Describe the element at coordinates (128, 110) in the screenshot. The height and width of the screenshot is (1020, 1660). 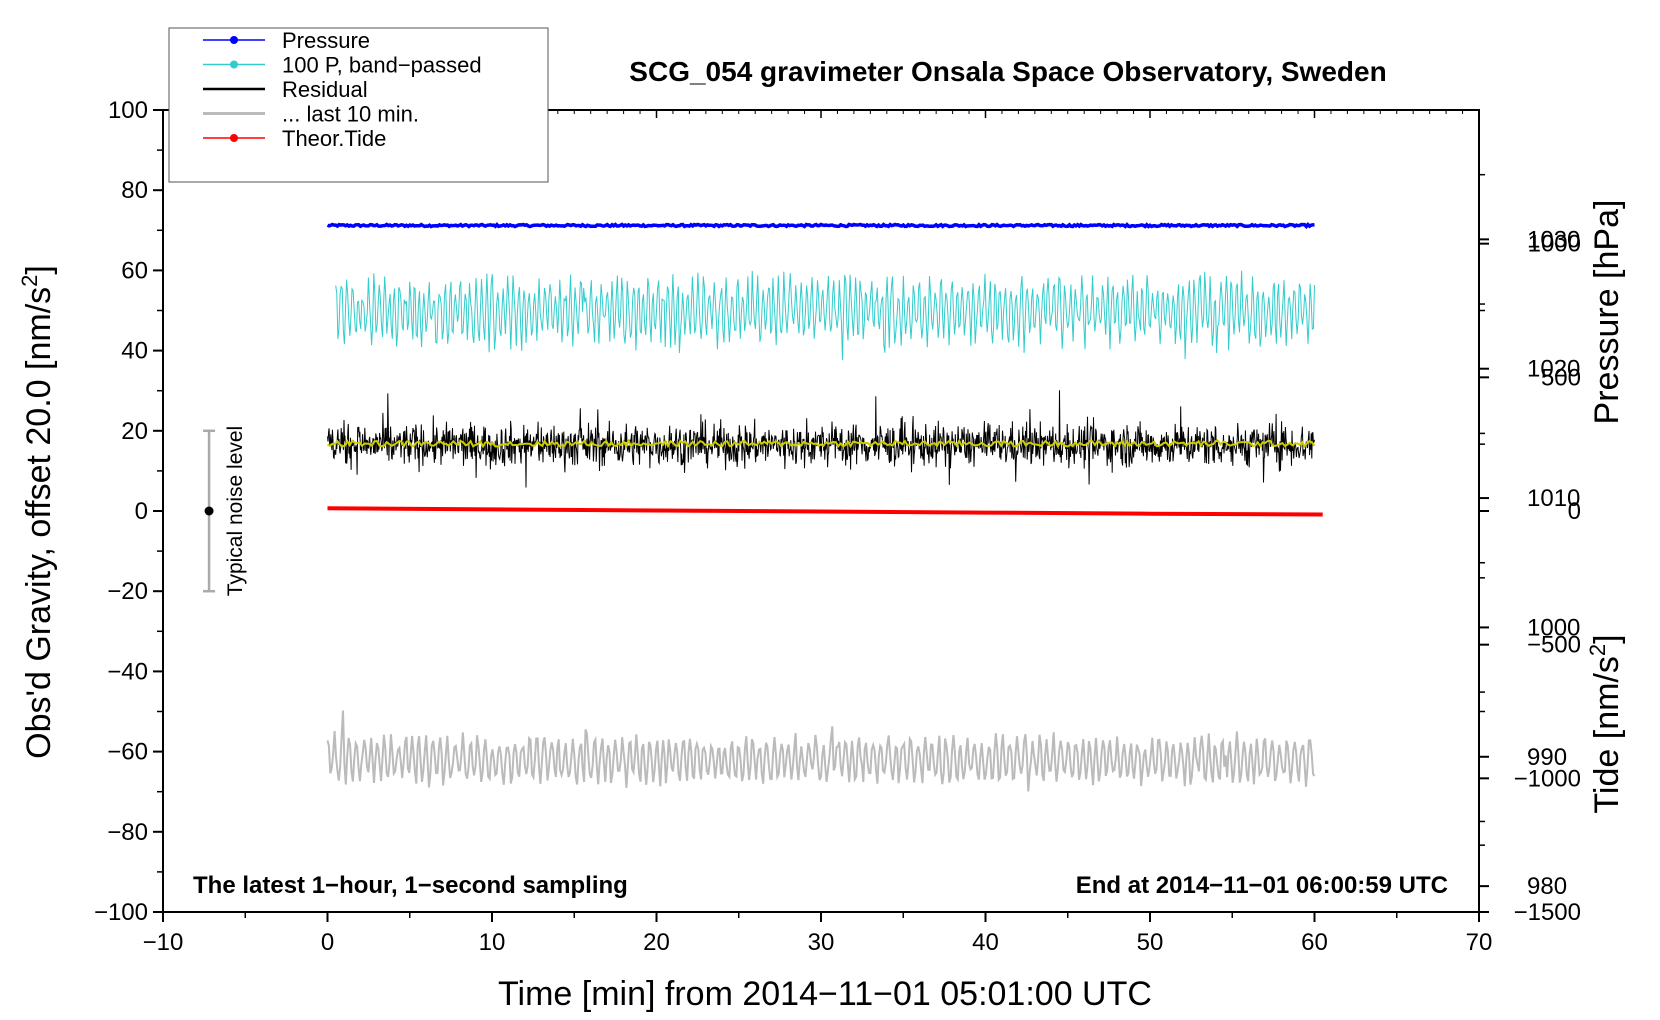
I see `y-tick-label: 100` at that location.